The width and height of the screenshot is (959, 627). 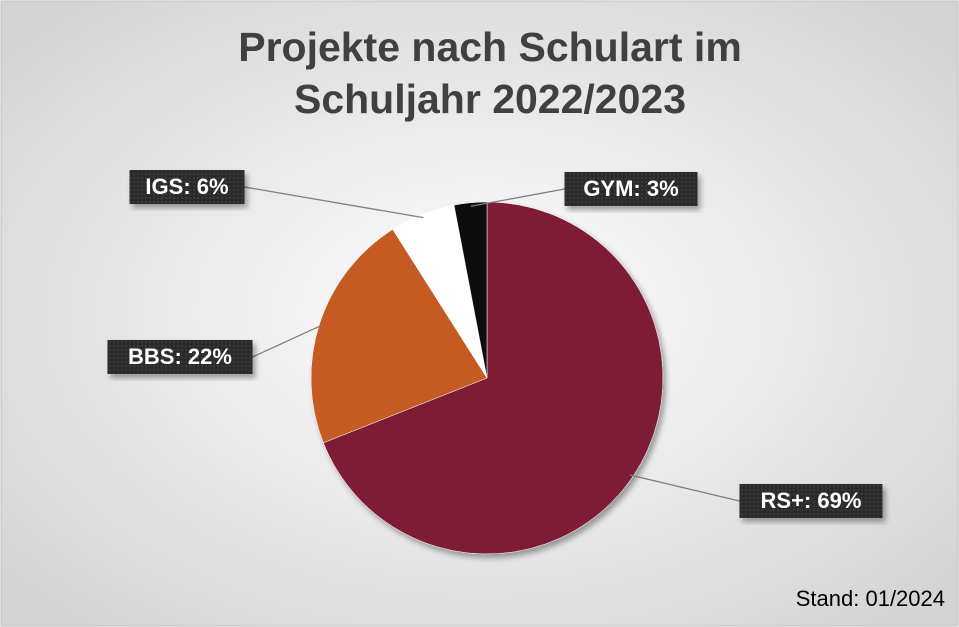 I want to click on chart-title: Projekte nach Schulart im, so click(x=490, y=47).